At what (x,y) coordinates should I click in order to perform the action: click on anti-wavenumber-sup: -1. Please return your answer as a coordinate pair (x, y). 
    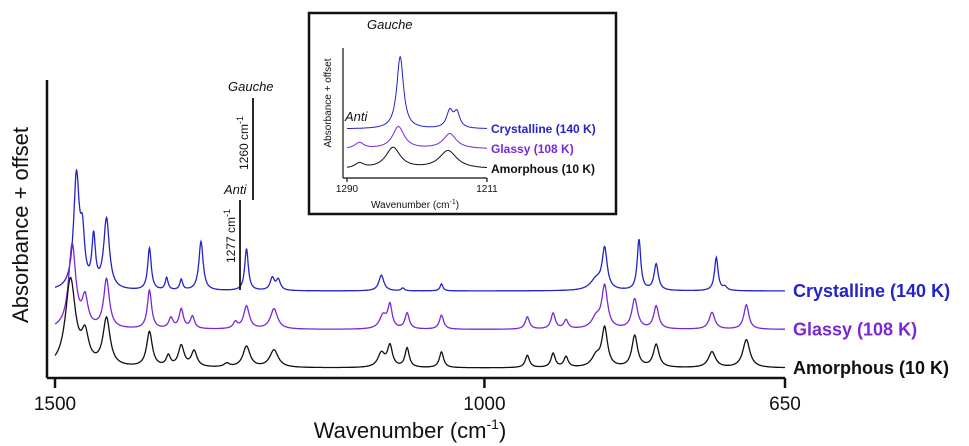
    Looking at the image, I should click on (227, 213).